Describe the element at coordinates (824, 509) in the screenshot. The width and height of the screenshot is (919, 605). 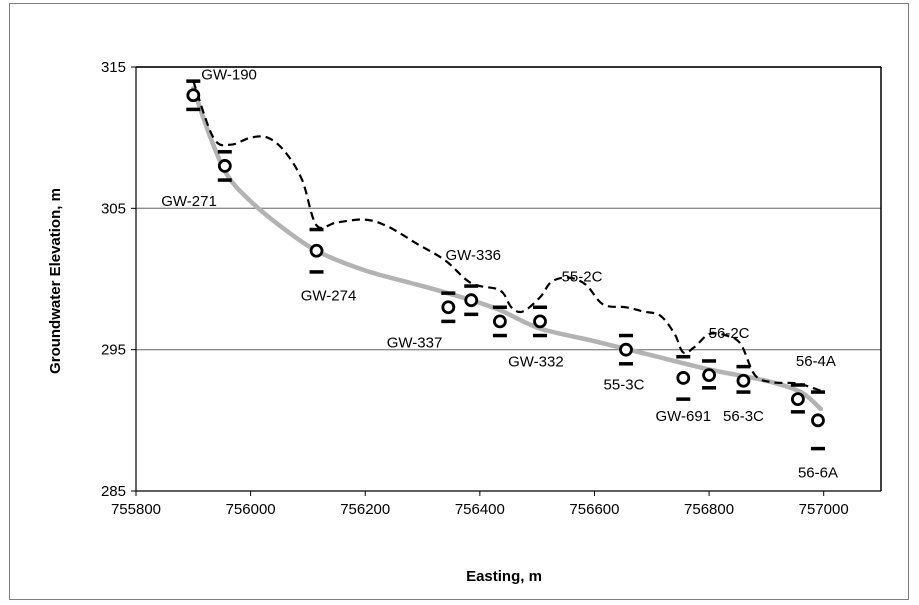
I see `x-tick-label: 757000` at that location.